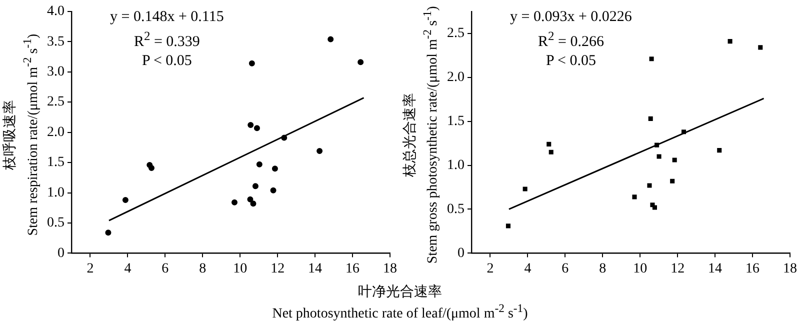  What do you see at coordinates (55, 72) in the screenshot?
I see `y-tick-label: 3.0` at bounding box center [55, 72].